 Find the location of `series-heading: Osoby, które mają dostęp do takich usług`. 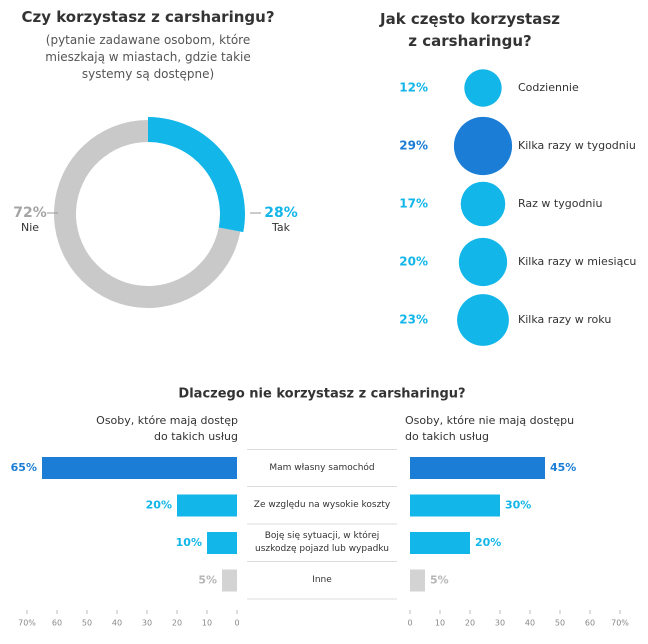

series-heading: Osoby, które mają dostęp do takich usług is located at coordinates (167, 428).